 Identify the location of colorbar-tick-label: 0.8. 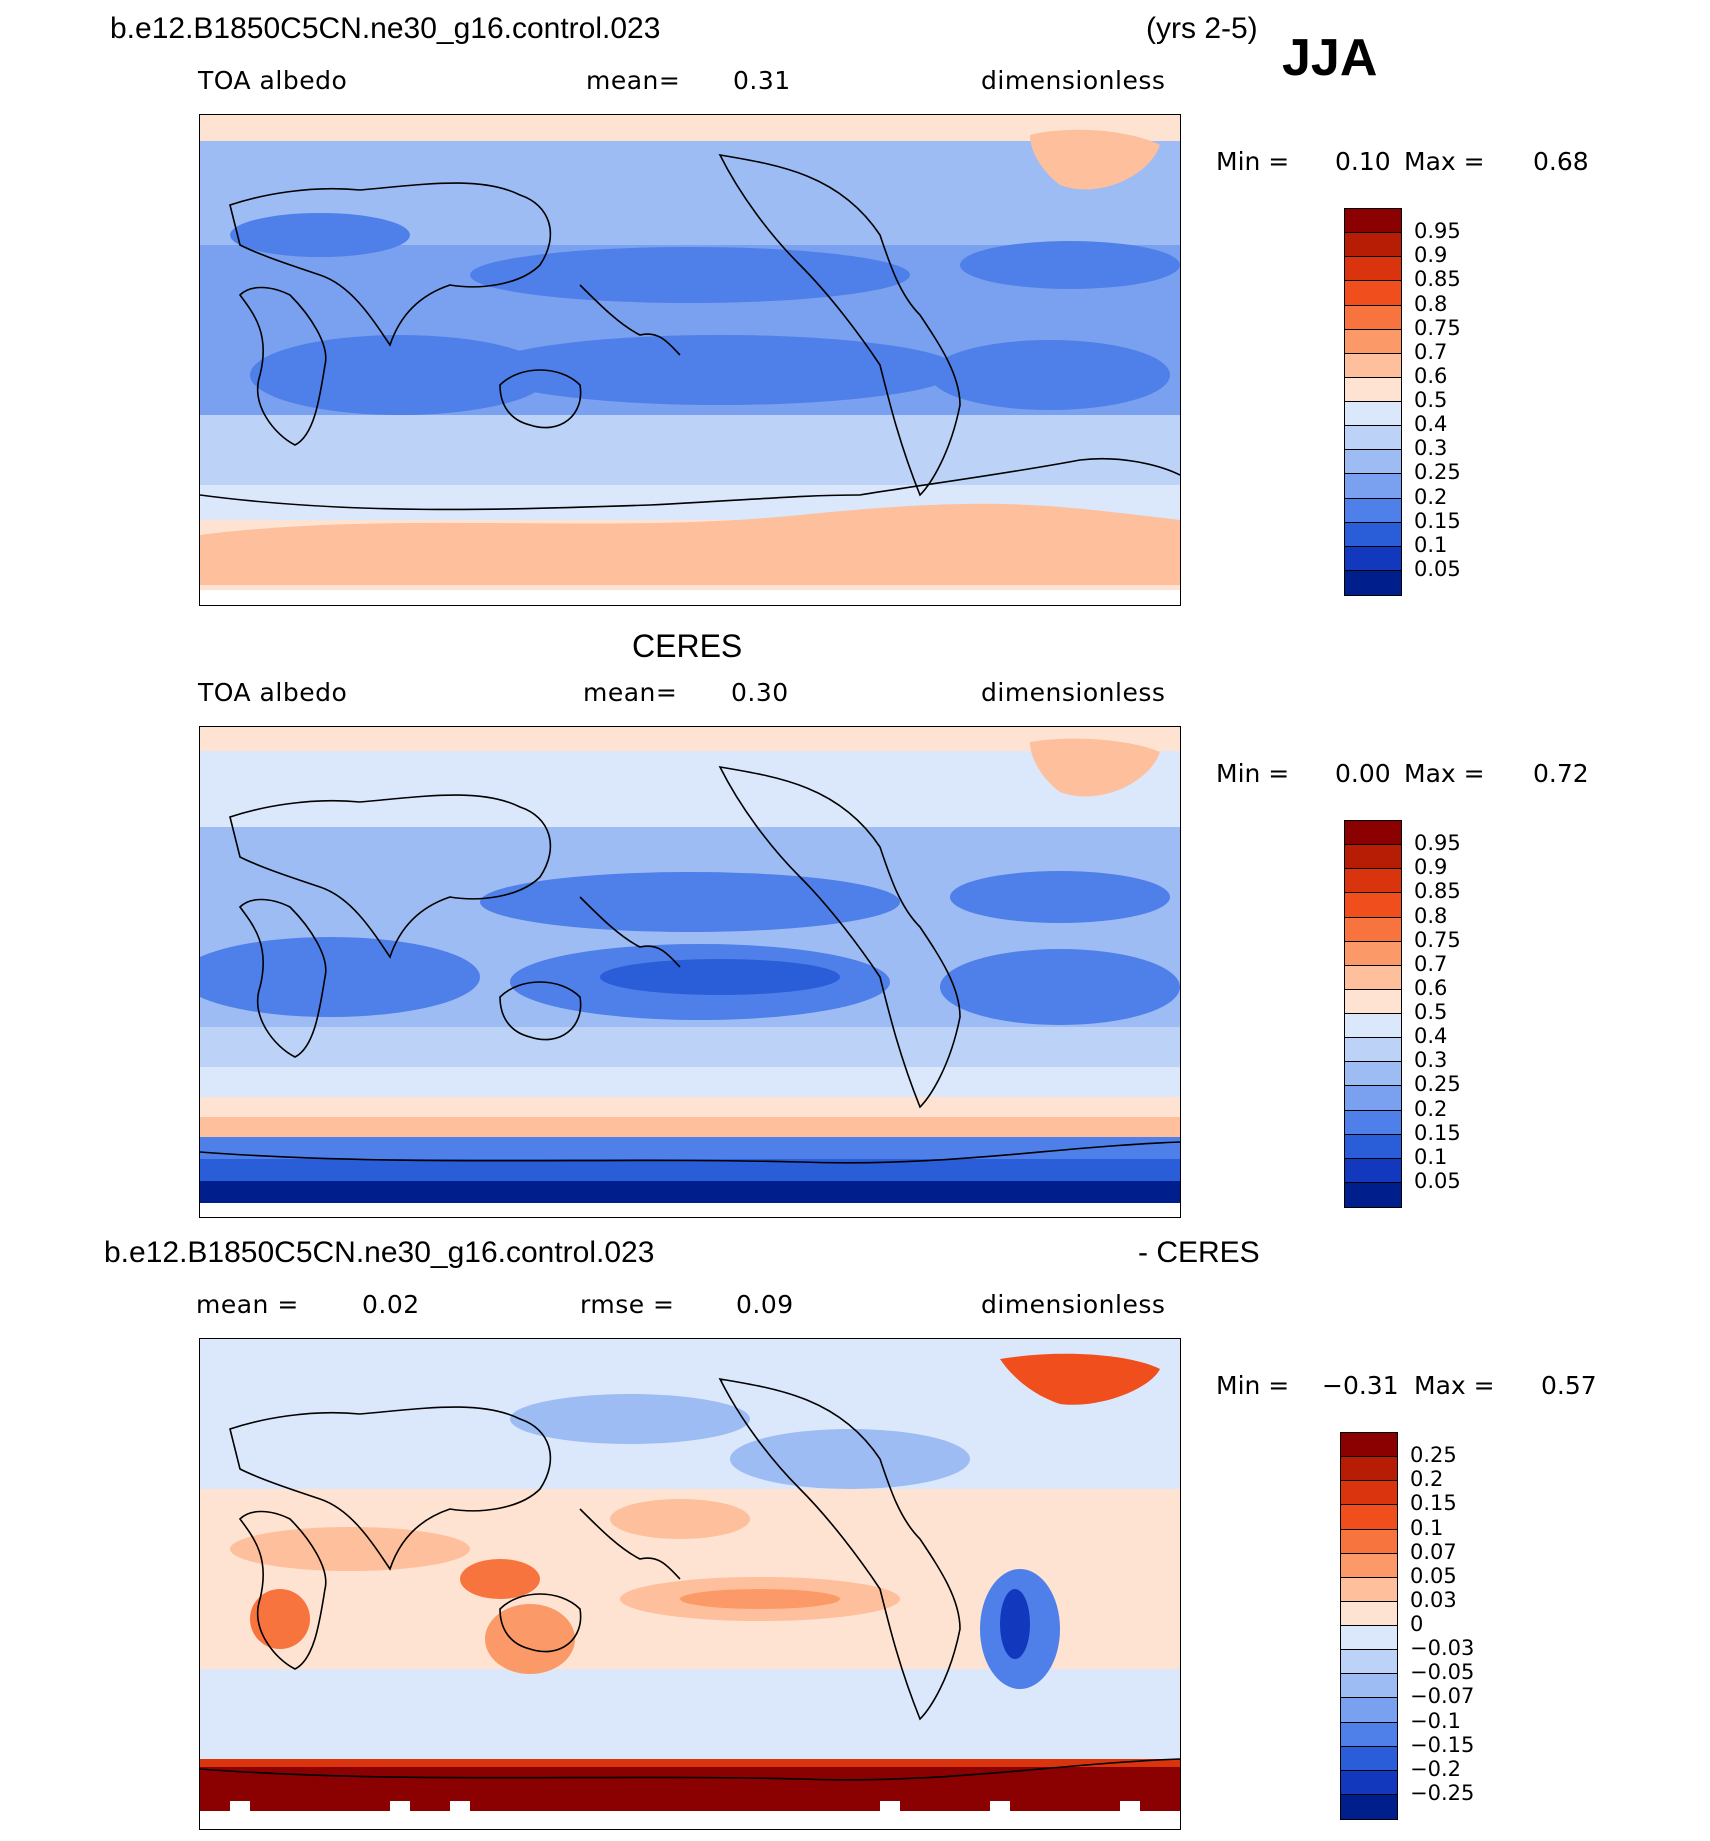
(1431, 303).